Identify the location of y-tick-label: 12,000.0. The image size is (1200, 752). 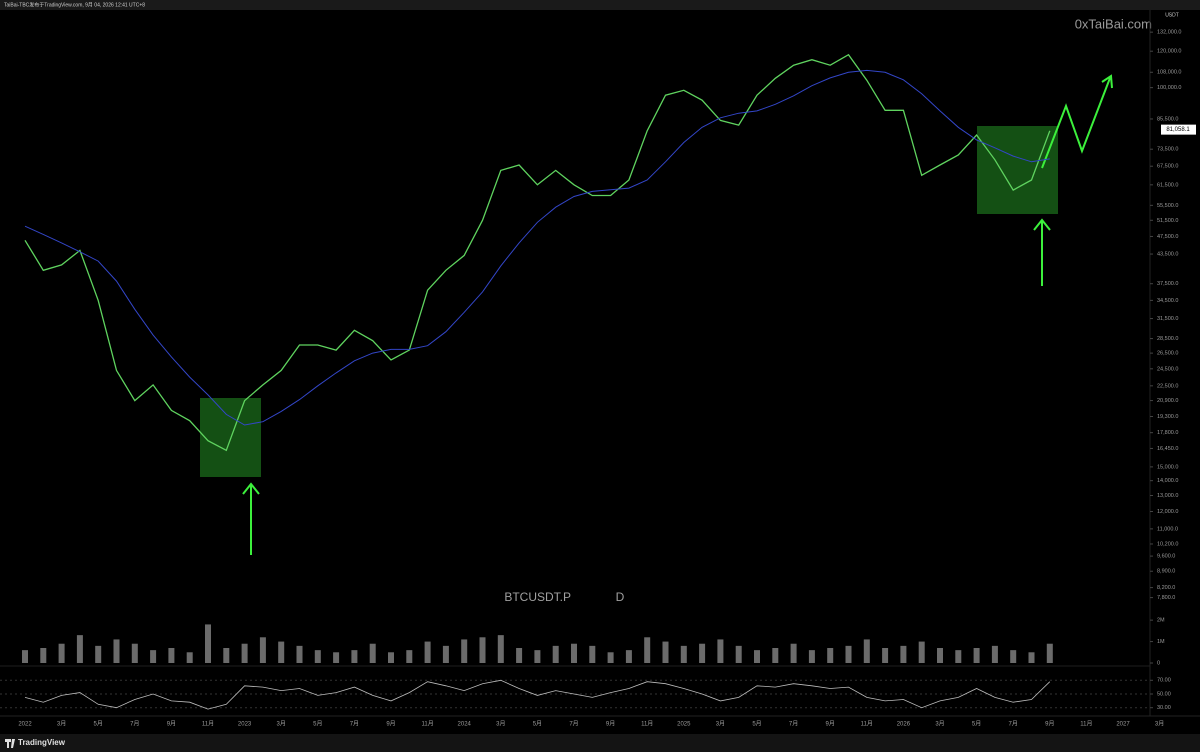
(1167, 512).